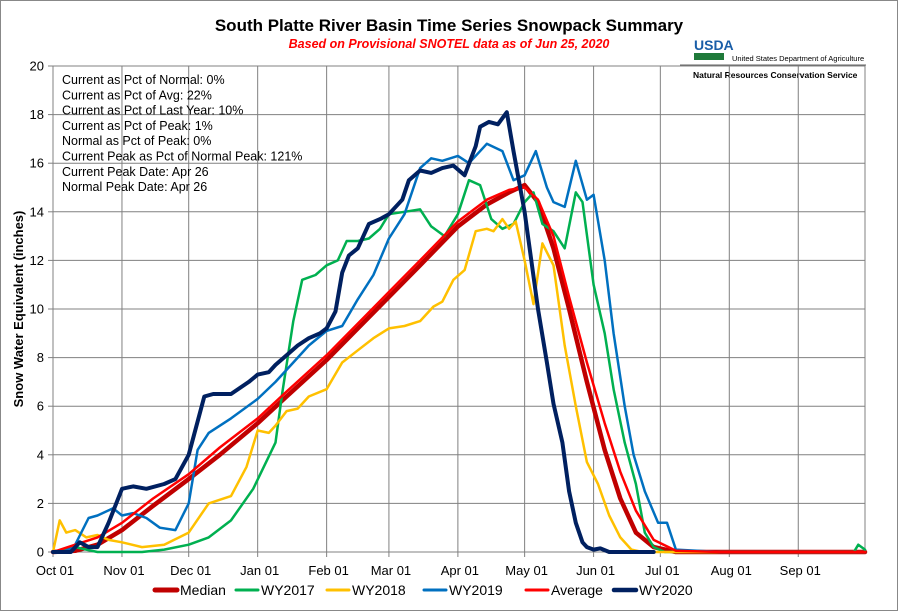  I want to click on x-tick-label: Aug 01, so click(731, 570).